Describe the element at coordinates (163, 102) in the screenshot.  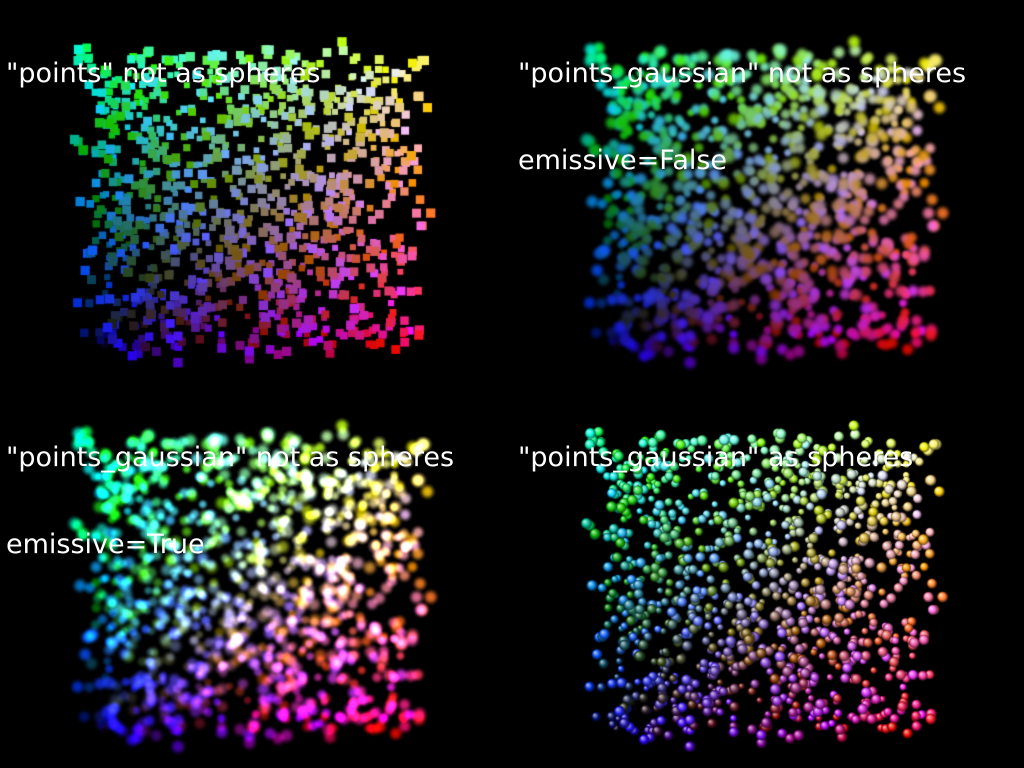
I see `panel-title: "points" not as spheres` at that location.